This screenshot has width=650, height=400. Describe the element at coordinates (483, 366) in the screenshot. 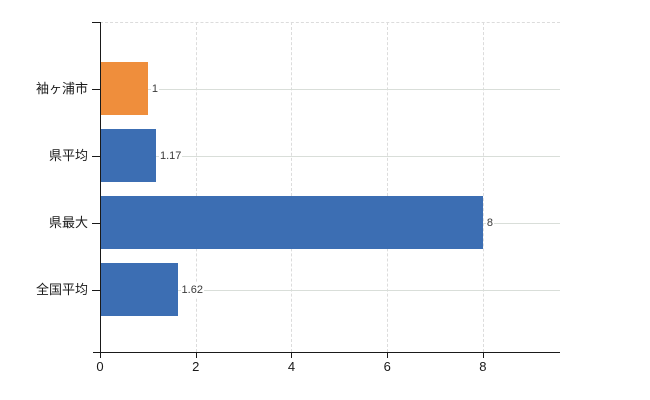

I see `x-tick-label: 8` at that location.